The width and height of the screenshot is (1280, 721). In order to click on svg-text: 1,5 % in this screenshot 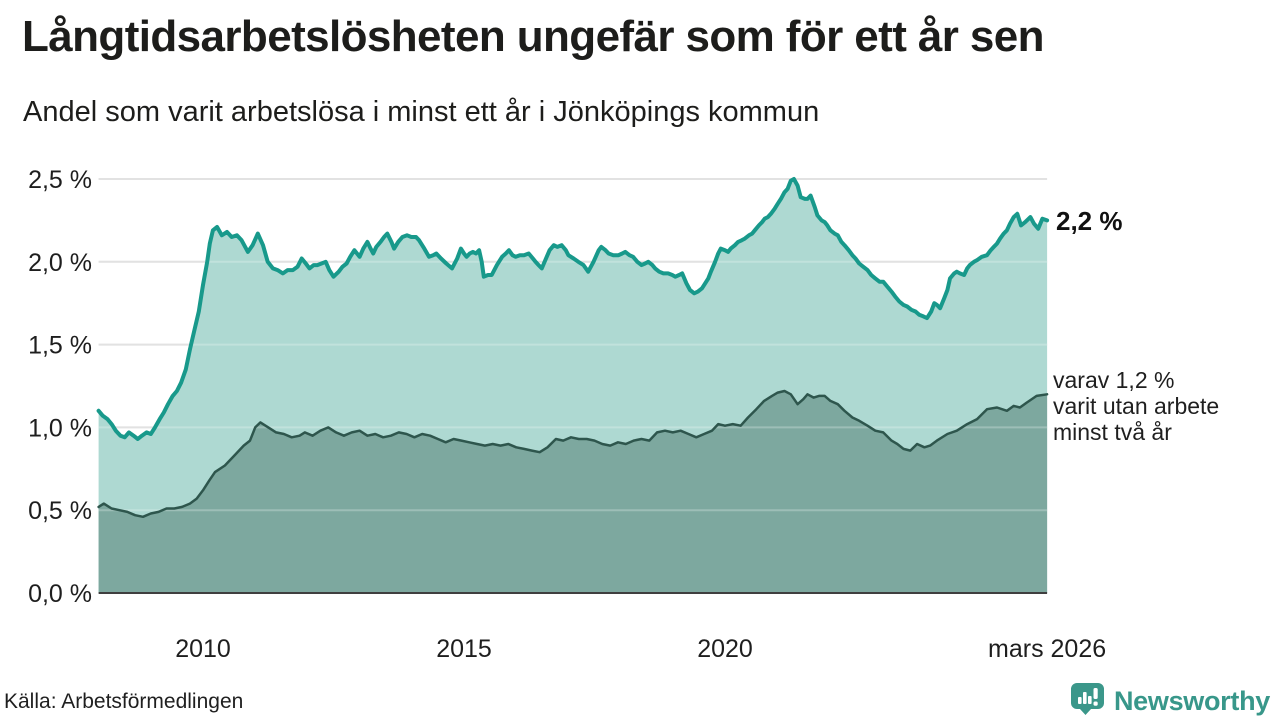, I will do `click(60, 346)`.